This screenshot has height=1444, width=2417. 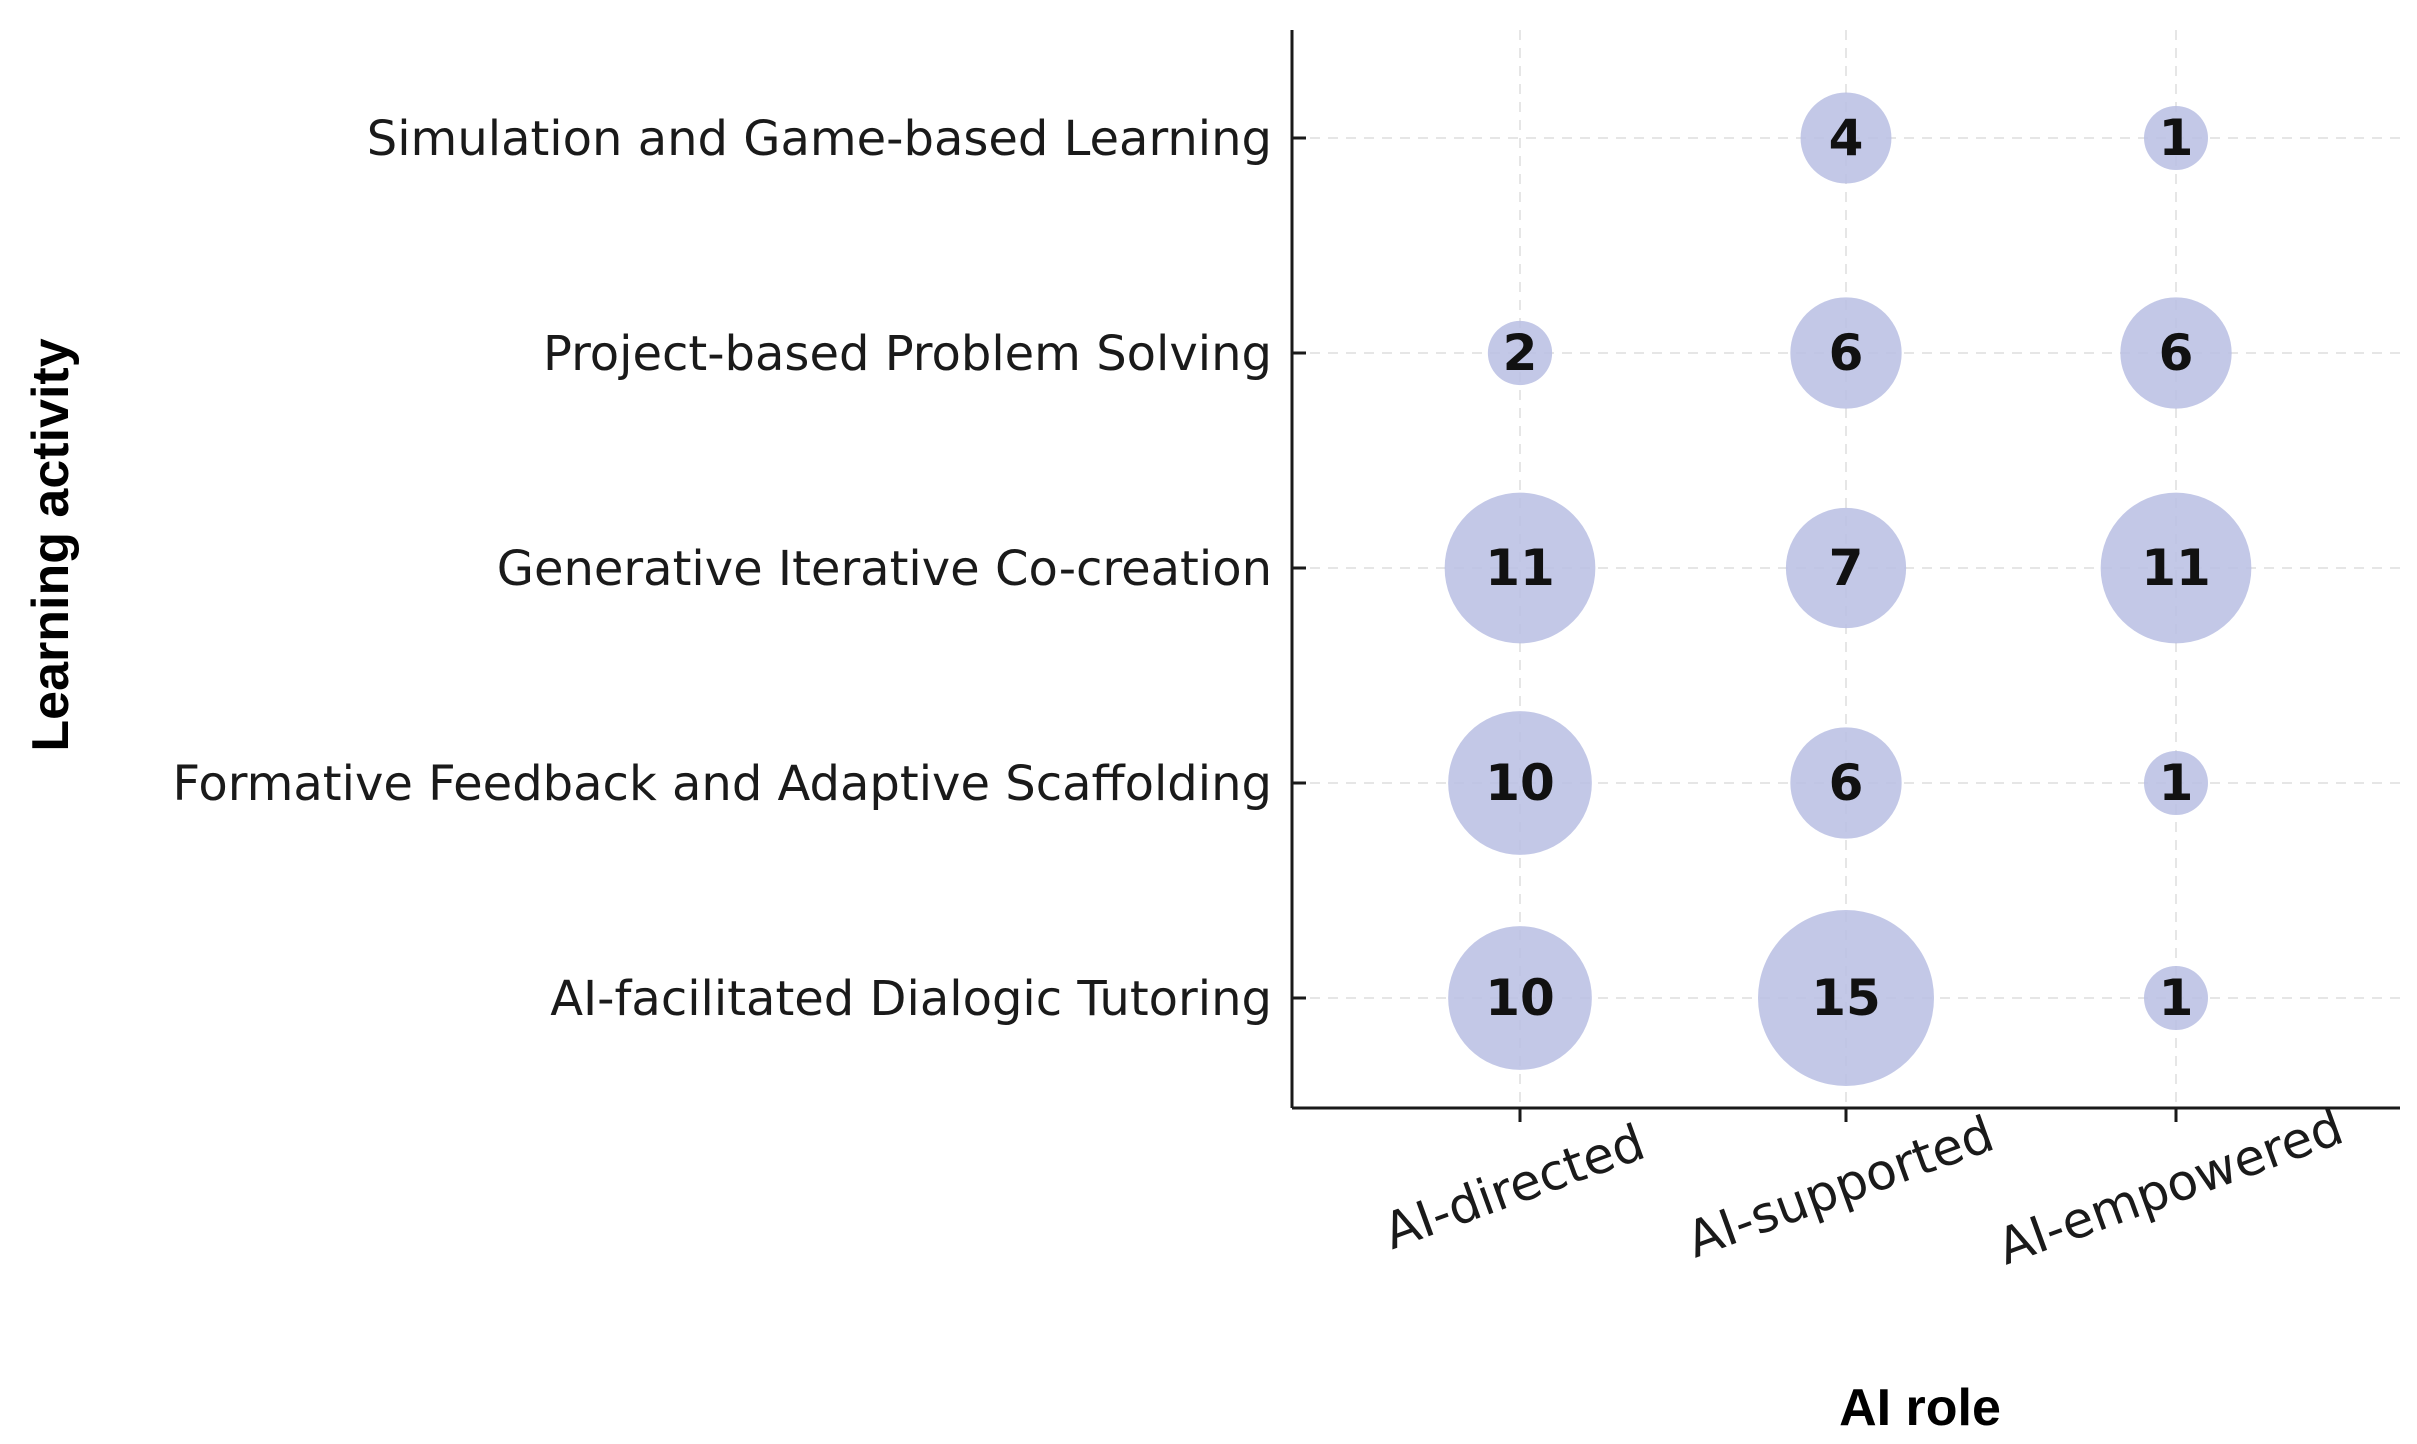 What do you see at coordinates (51, 544) in the screenshot?
I see `y-axis-title: Learning activity` at bounding box center [51, 544].